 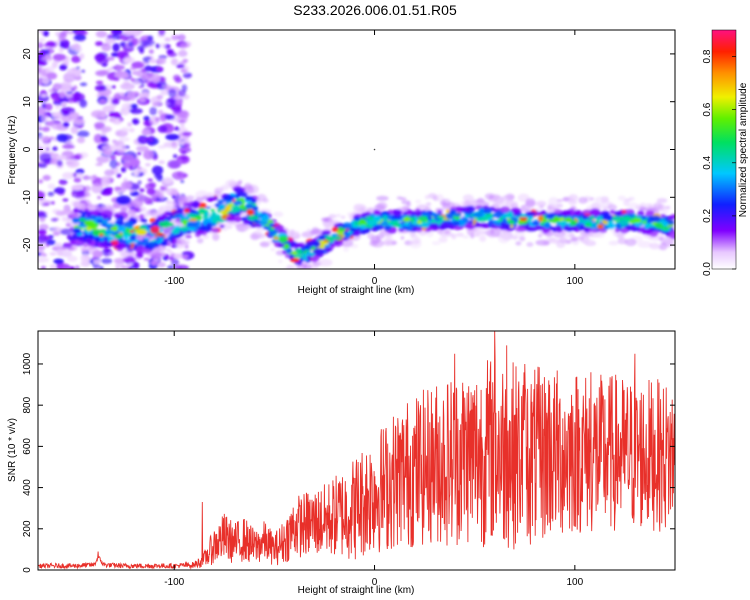 What do you see at coordinates (707, 216) in the screenshot?
I see `colorbar-tick-label: 0.2` at bounding box center [707, 216].